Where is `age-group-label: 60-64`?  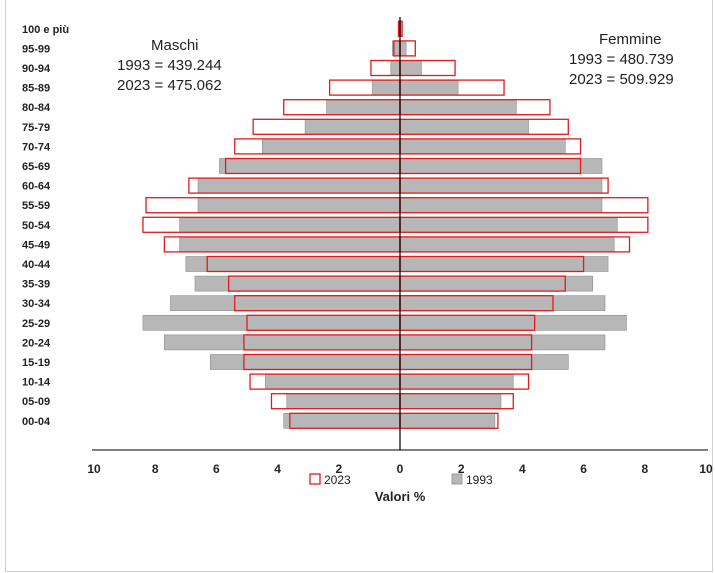 age-group-label: 60-64 is located at coordinates (36, 187).